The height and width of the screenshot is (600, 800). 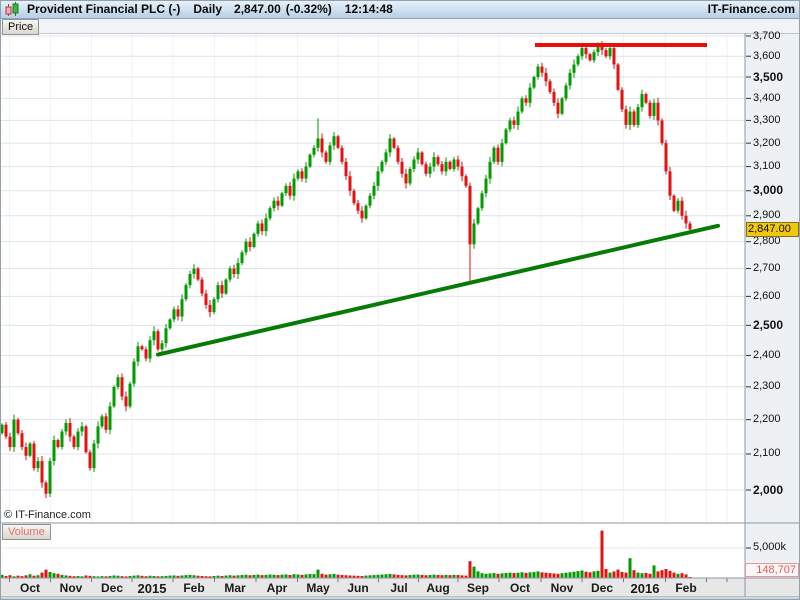 I want to click on y-axis-label: 2,800, so click(x=767, y=241).